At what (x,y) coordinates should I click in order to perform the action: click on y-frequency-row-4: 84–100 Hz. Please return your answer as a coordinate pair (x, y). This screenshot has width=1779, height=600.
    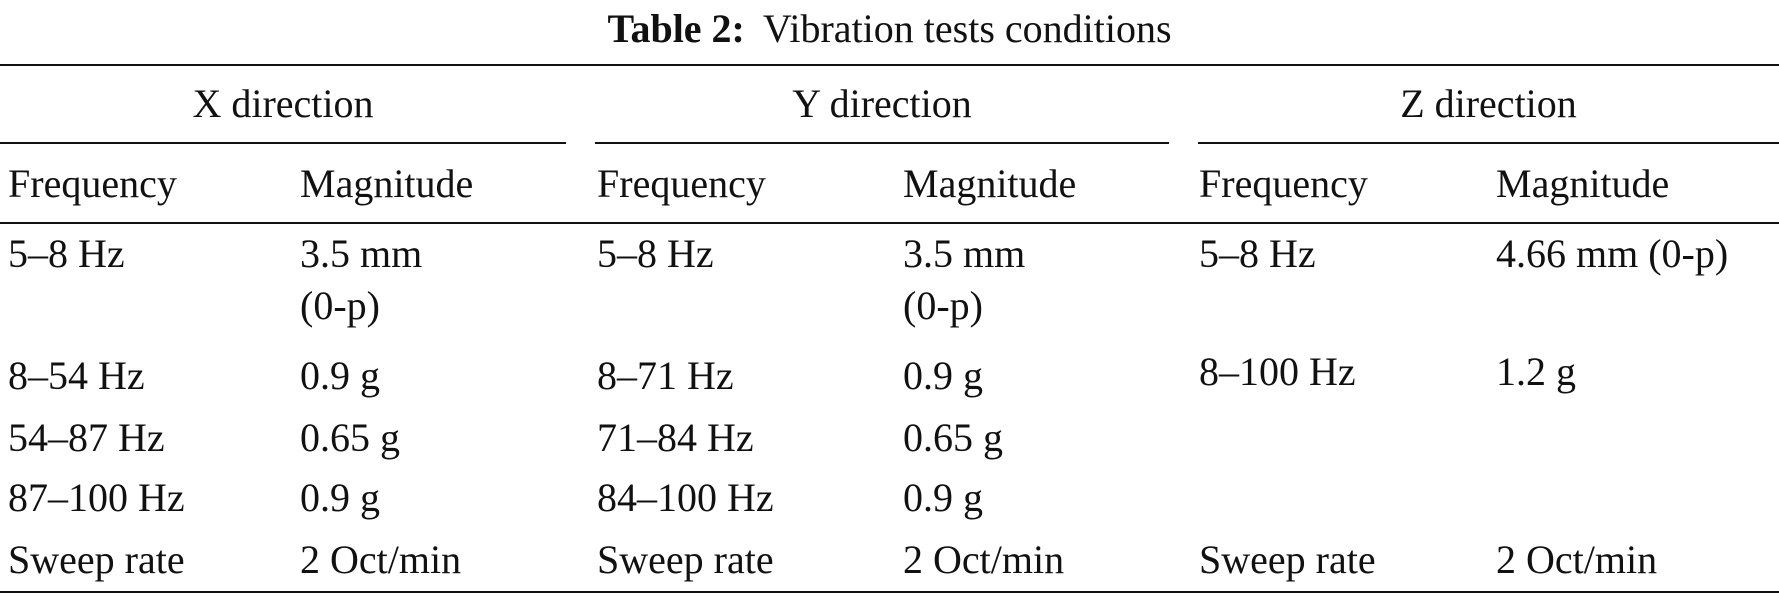
    Looking at the image, I should click on (685, 497).